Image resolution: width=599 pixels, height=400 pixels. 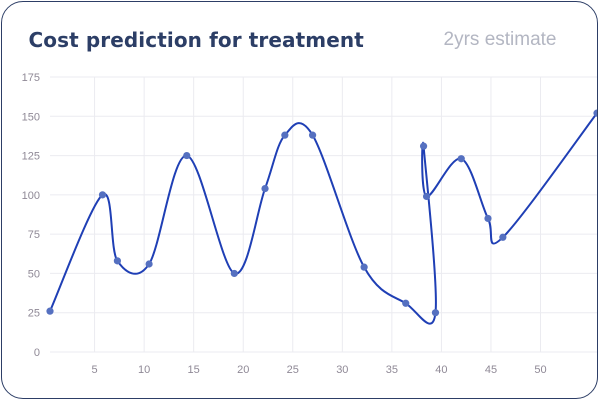 I want to click on y-tick-label: 100, so click(x=30, y=195).